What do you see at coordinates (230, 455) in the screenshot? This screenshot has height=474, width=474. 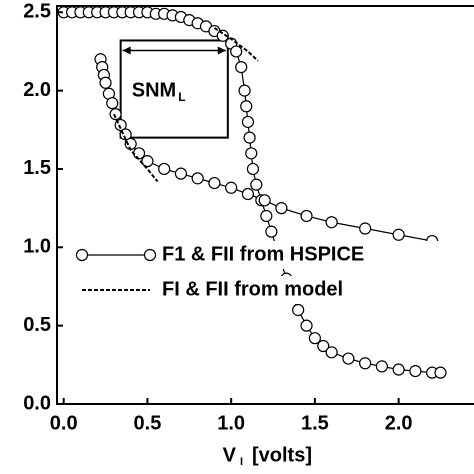 I see `x-label: V` at bounding box center [230, 455].